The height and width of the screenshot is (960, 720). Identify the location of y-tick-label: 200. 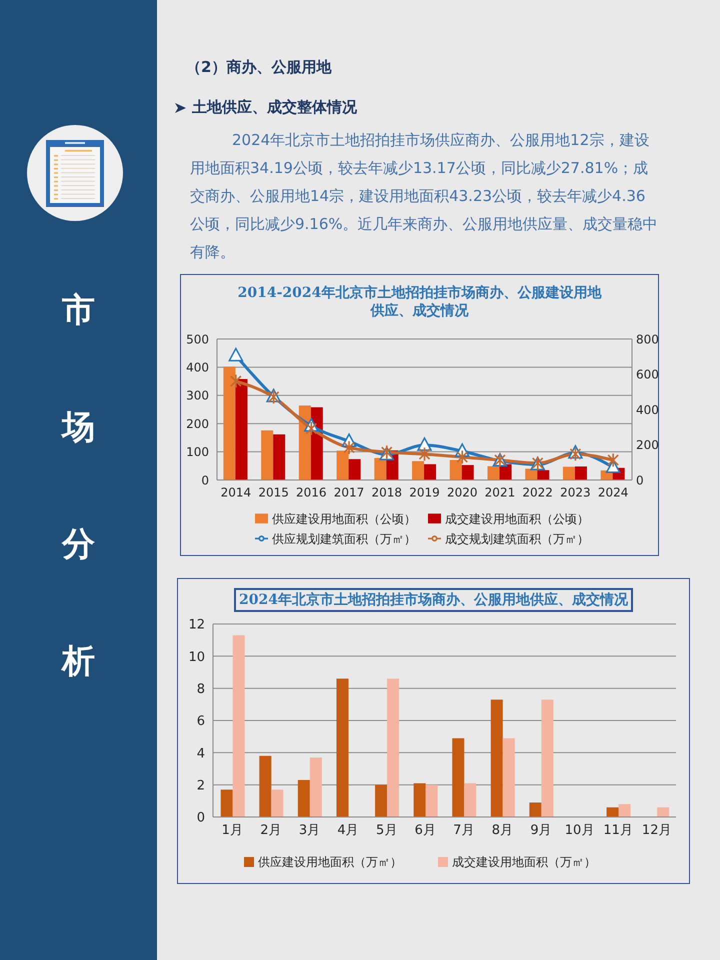
(197, 423).